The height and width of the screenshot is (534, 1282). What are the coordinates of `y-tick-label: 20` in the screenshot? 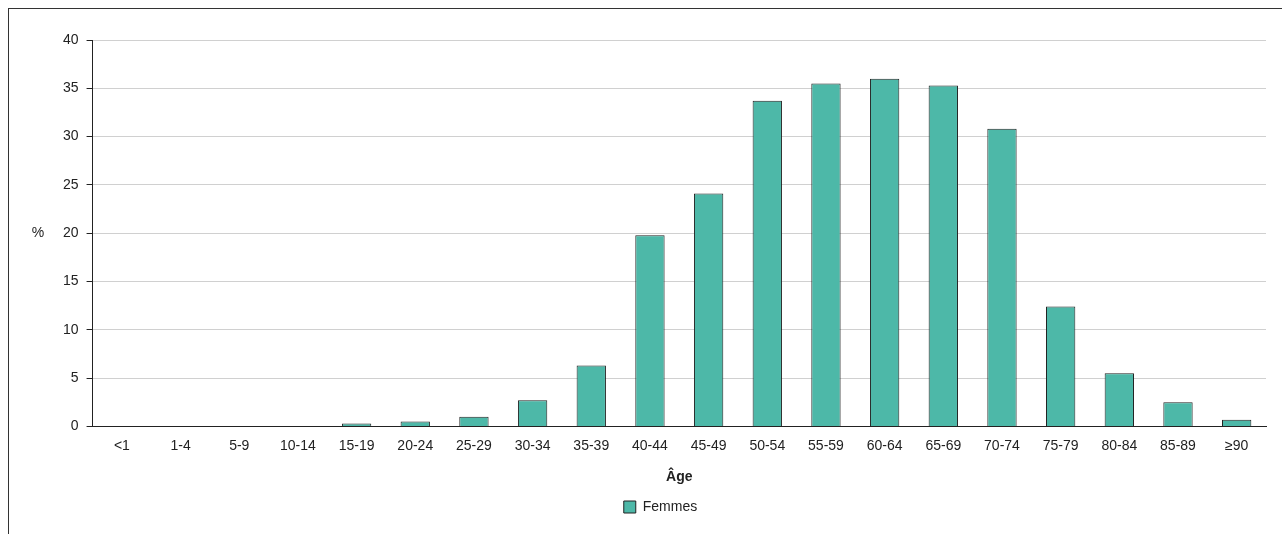 It's located at (70, 232).